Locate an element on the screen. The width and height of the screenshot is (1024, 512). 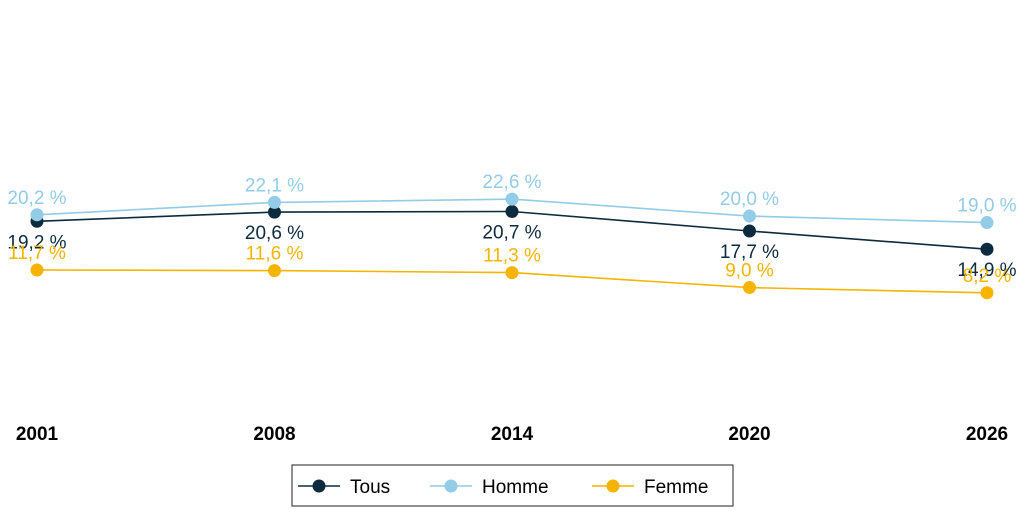
series-homme-data-label: 20,2 % is located at coordinates (36, 198).